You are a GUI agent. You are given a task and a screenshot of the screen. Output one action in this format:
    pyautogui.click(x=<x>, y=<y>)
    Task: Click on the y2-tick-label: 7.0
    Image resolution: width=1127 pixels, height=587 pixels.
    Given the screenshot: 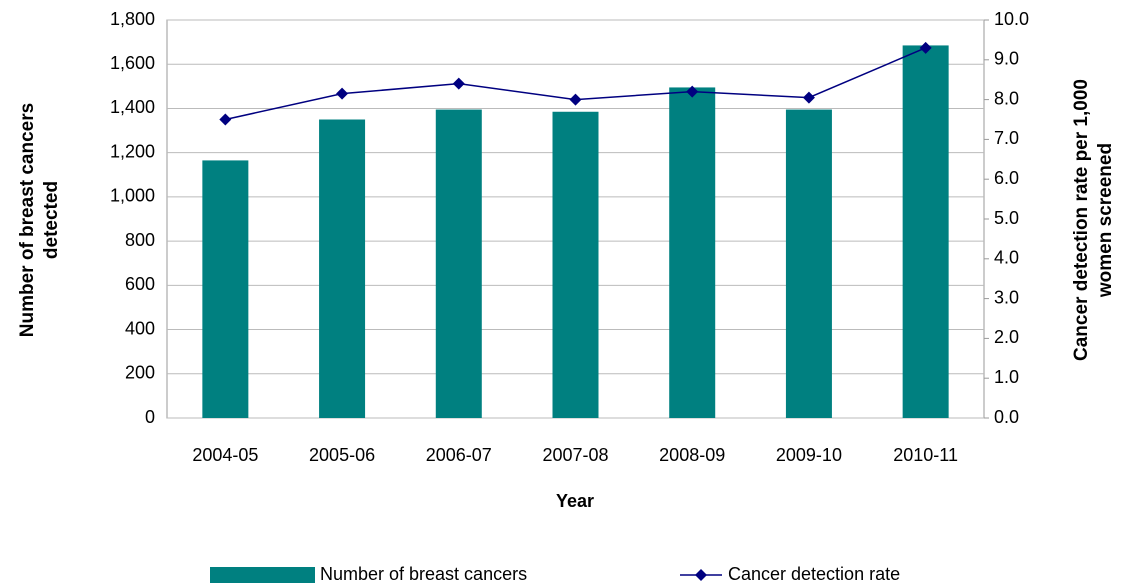 What is the action you would take?
    pyautogui.click(x=1006, y=138)
    